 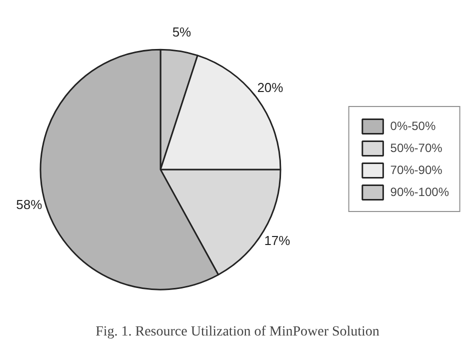 I want to click on data-label: 17%, so click(x=277, y=240).